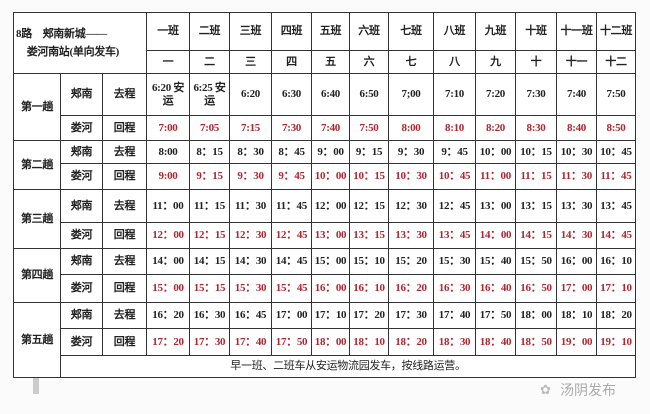 The width and height of the screenshot is (650, 414). Describe the element at coordinates (616, 128) in the screenshot. I see `return-time: 8:50` at that location.